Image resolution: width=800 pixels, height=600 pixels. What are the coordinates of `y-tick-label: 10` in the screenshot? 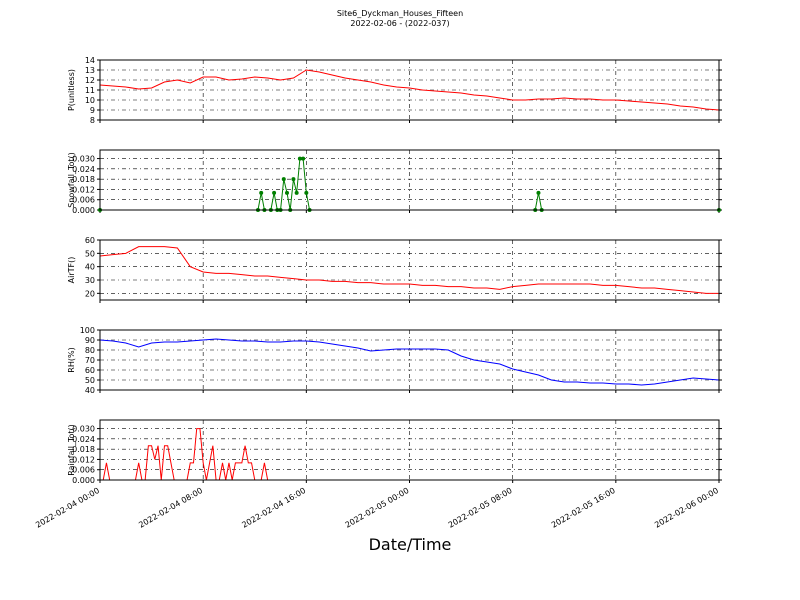 It's located at (90, 100).